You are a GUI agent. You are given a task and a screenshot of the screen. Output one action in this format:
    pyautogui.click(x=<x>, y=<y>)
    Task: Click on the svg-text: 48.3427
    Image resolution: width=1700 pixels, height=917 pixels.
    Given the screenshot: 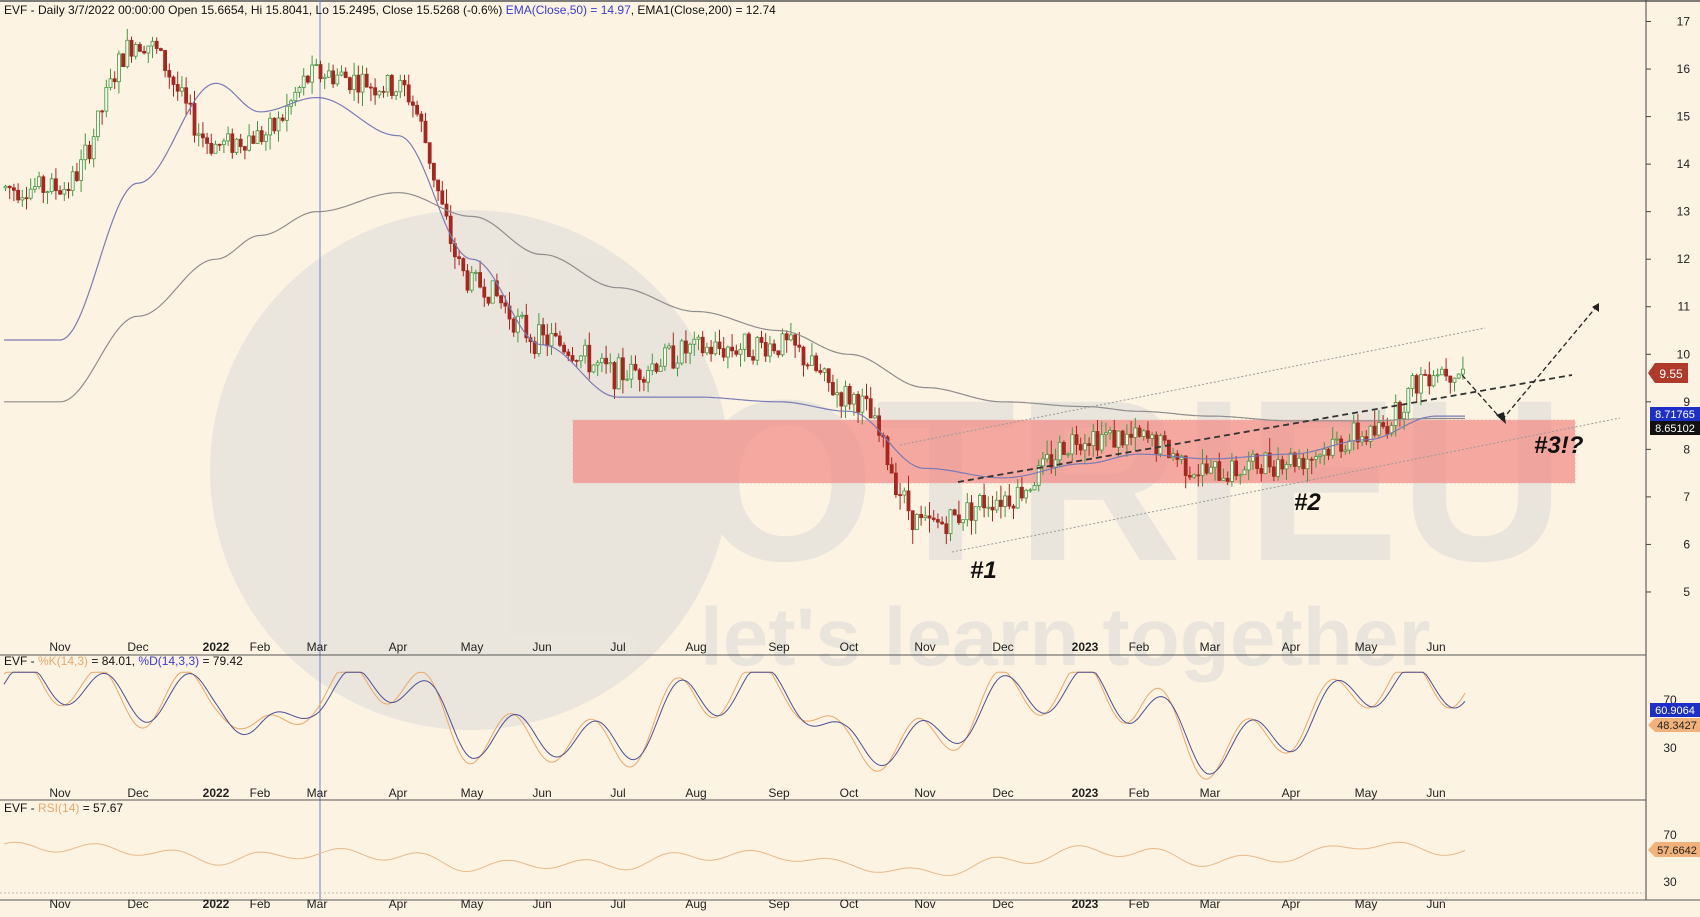 What is the action you would take?
    pyautogui.click(x=1677, y=726)
    